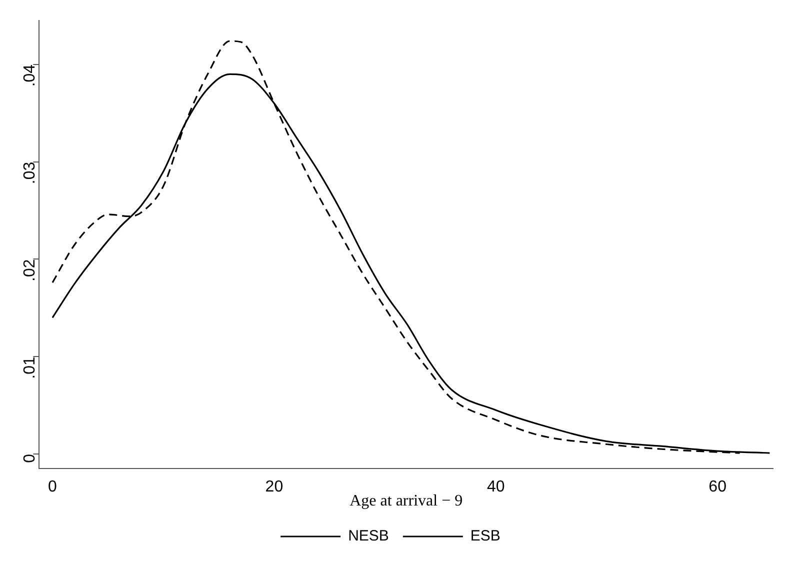  I want to click on y-tick-label: .04, so click(30, 75).